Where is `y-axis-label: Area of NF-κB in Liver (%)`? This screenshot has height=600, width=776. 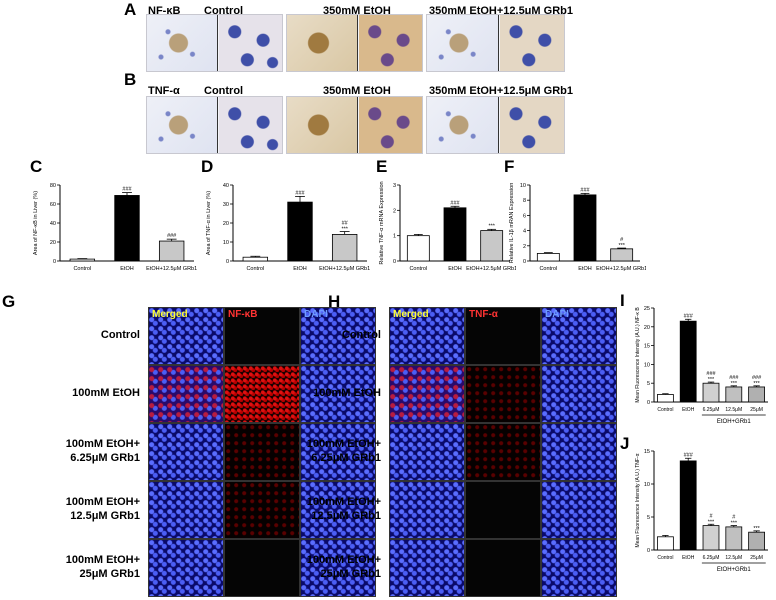
y-axis-label: Area of NF-κB in Liver (%) is located at coordinates (36, 223).